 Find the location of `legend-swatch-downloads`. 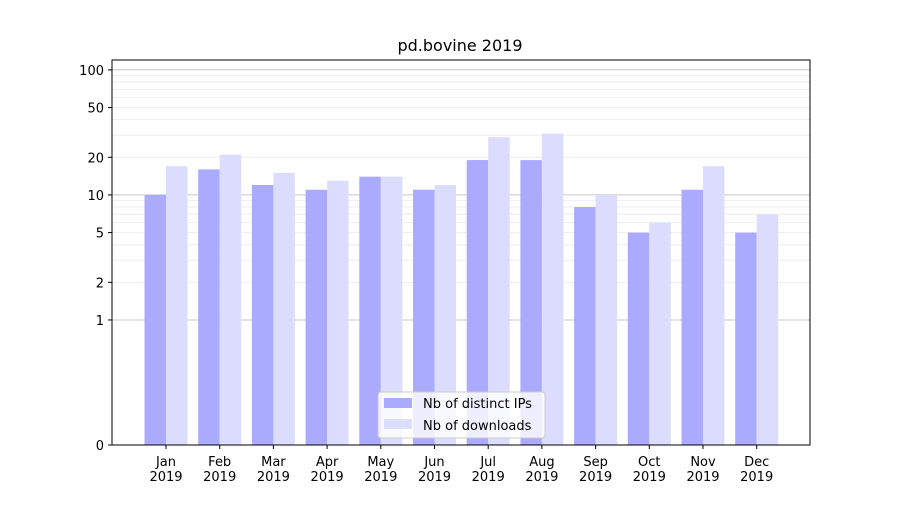

legend-swatch-downloads is located at coordinates (398, 424).